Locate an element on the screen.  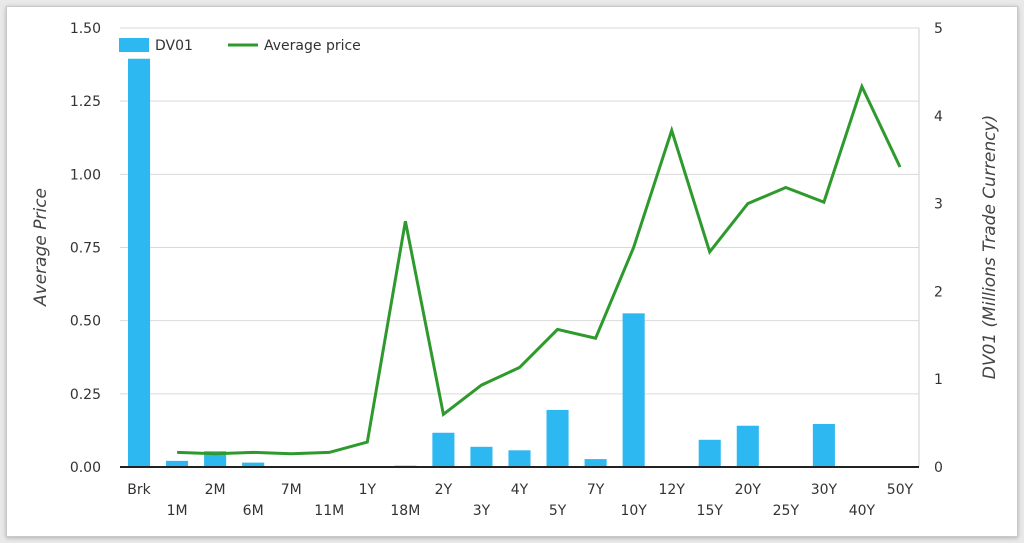
left-tick-label: 0.50 is located at coordinates (85, 322).